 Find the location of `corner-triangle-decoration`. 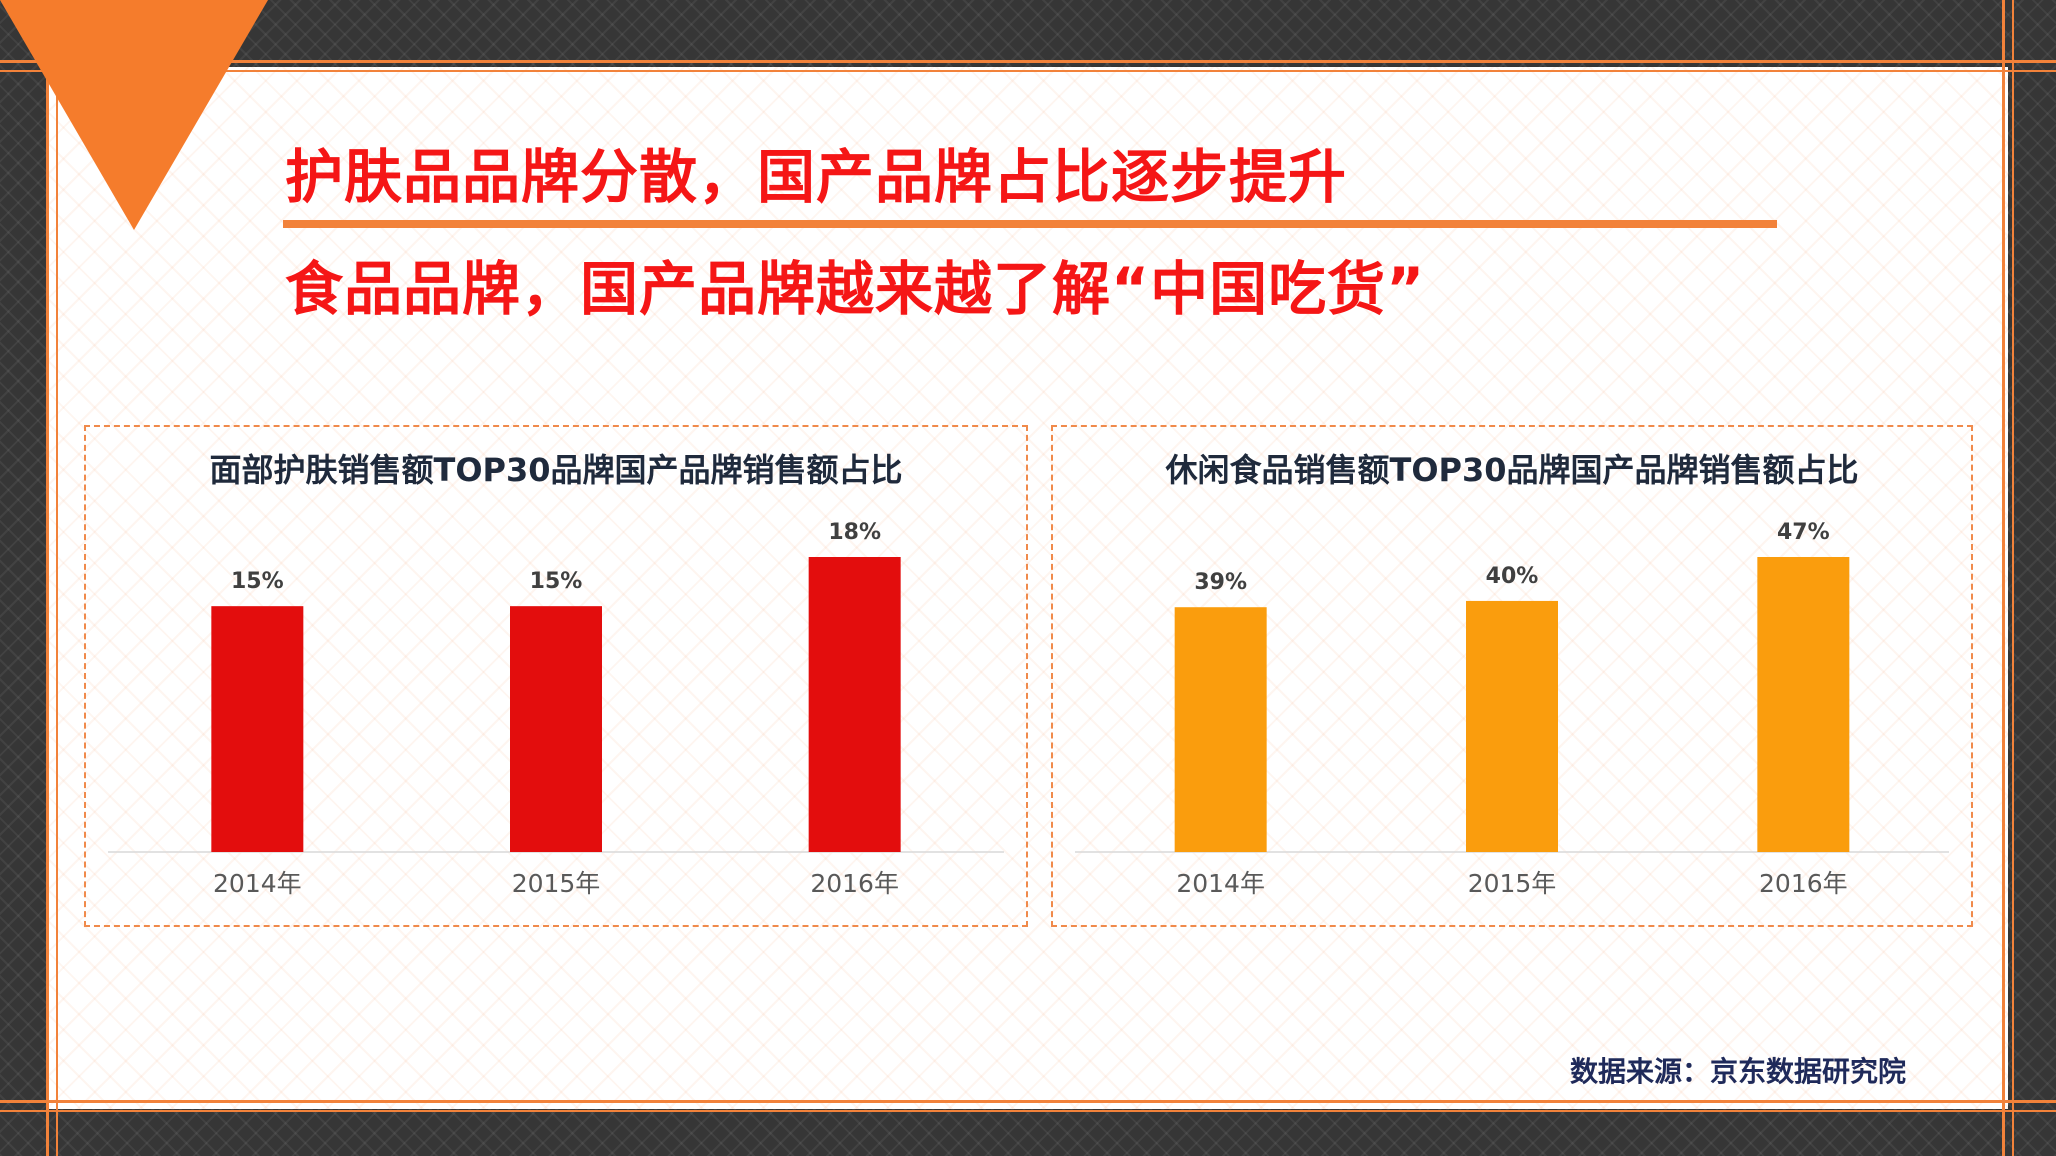

corner-triangle-decoration is located at coordinates (134, 115).